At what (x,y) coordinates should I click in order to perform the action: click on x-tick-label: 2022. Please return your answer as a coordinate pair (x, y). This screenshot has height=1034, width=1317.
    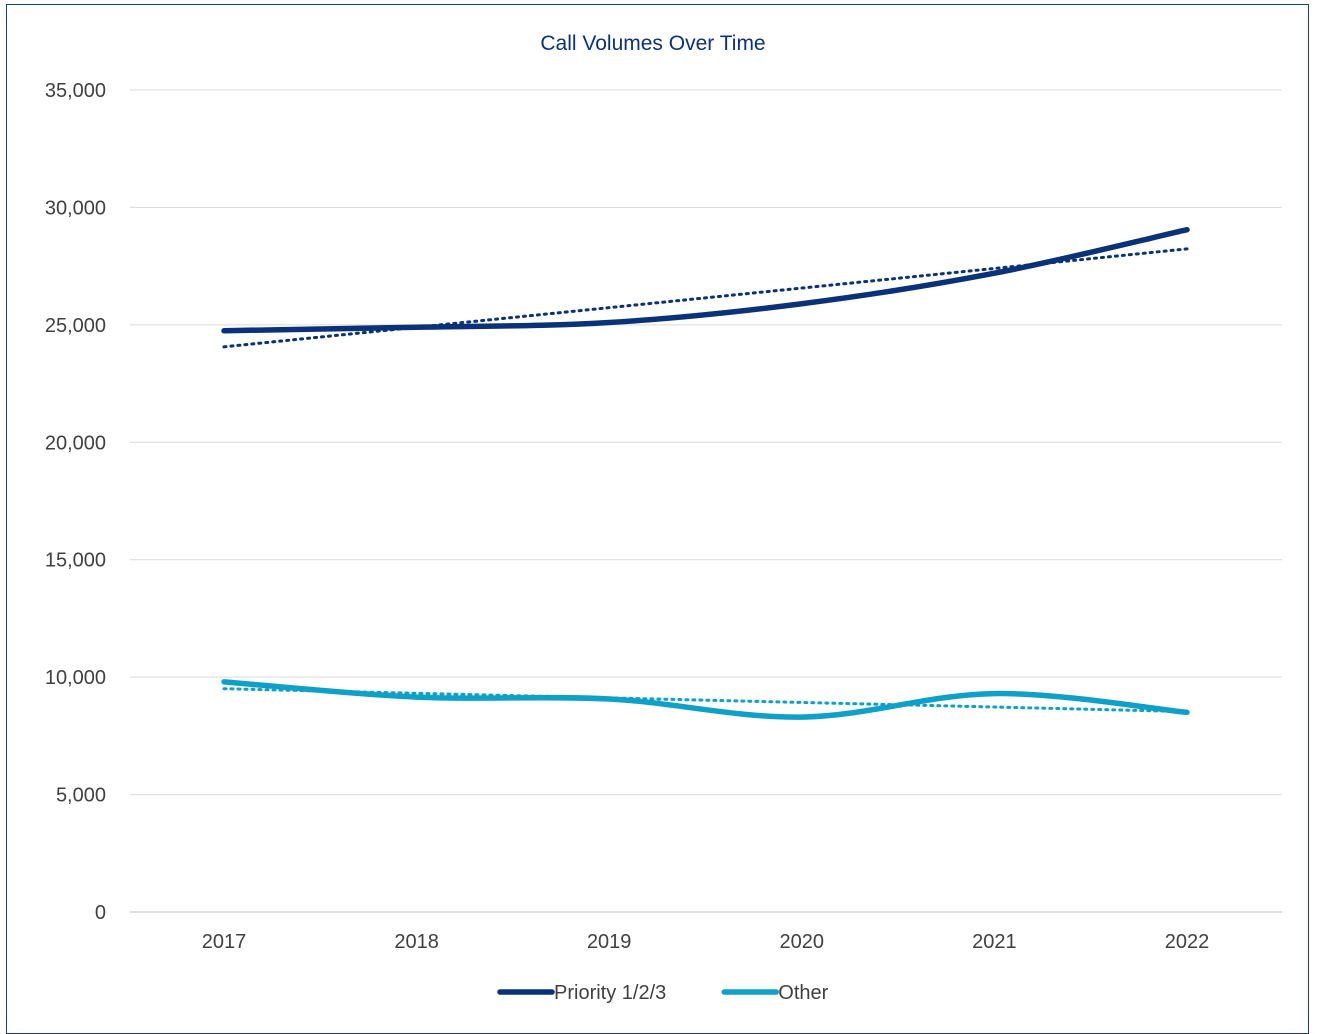
    Looking at the image, I should click on (1187, 942).